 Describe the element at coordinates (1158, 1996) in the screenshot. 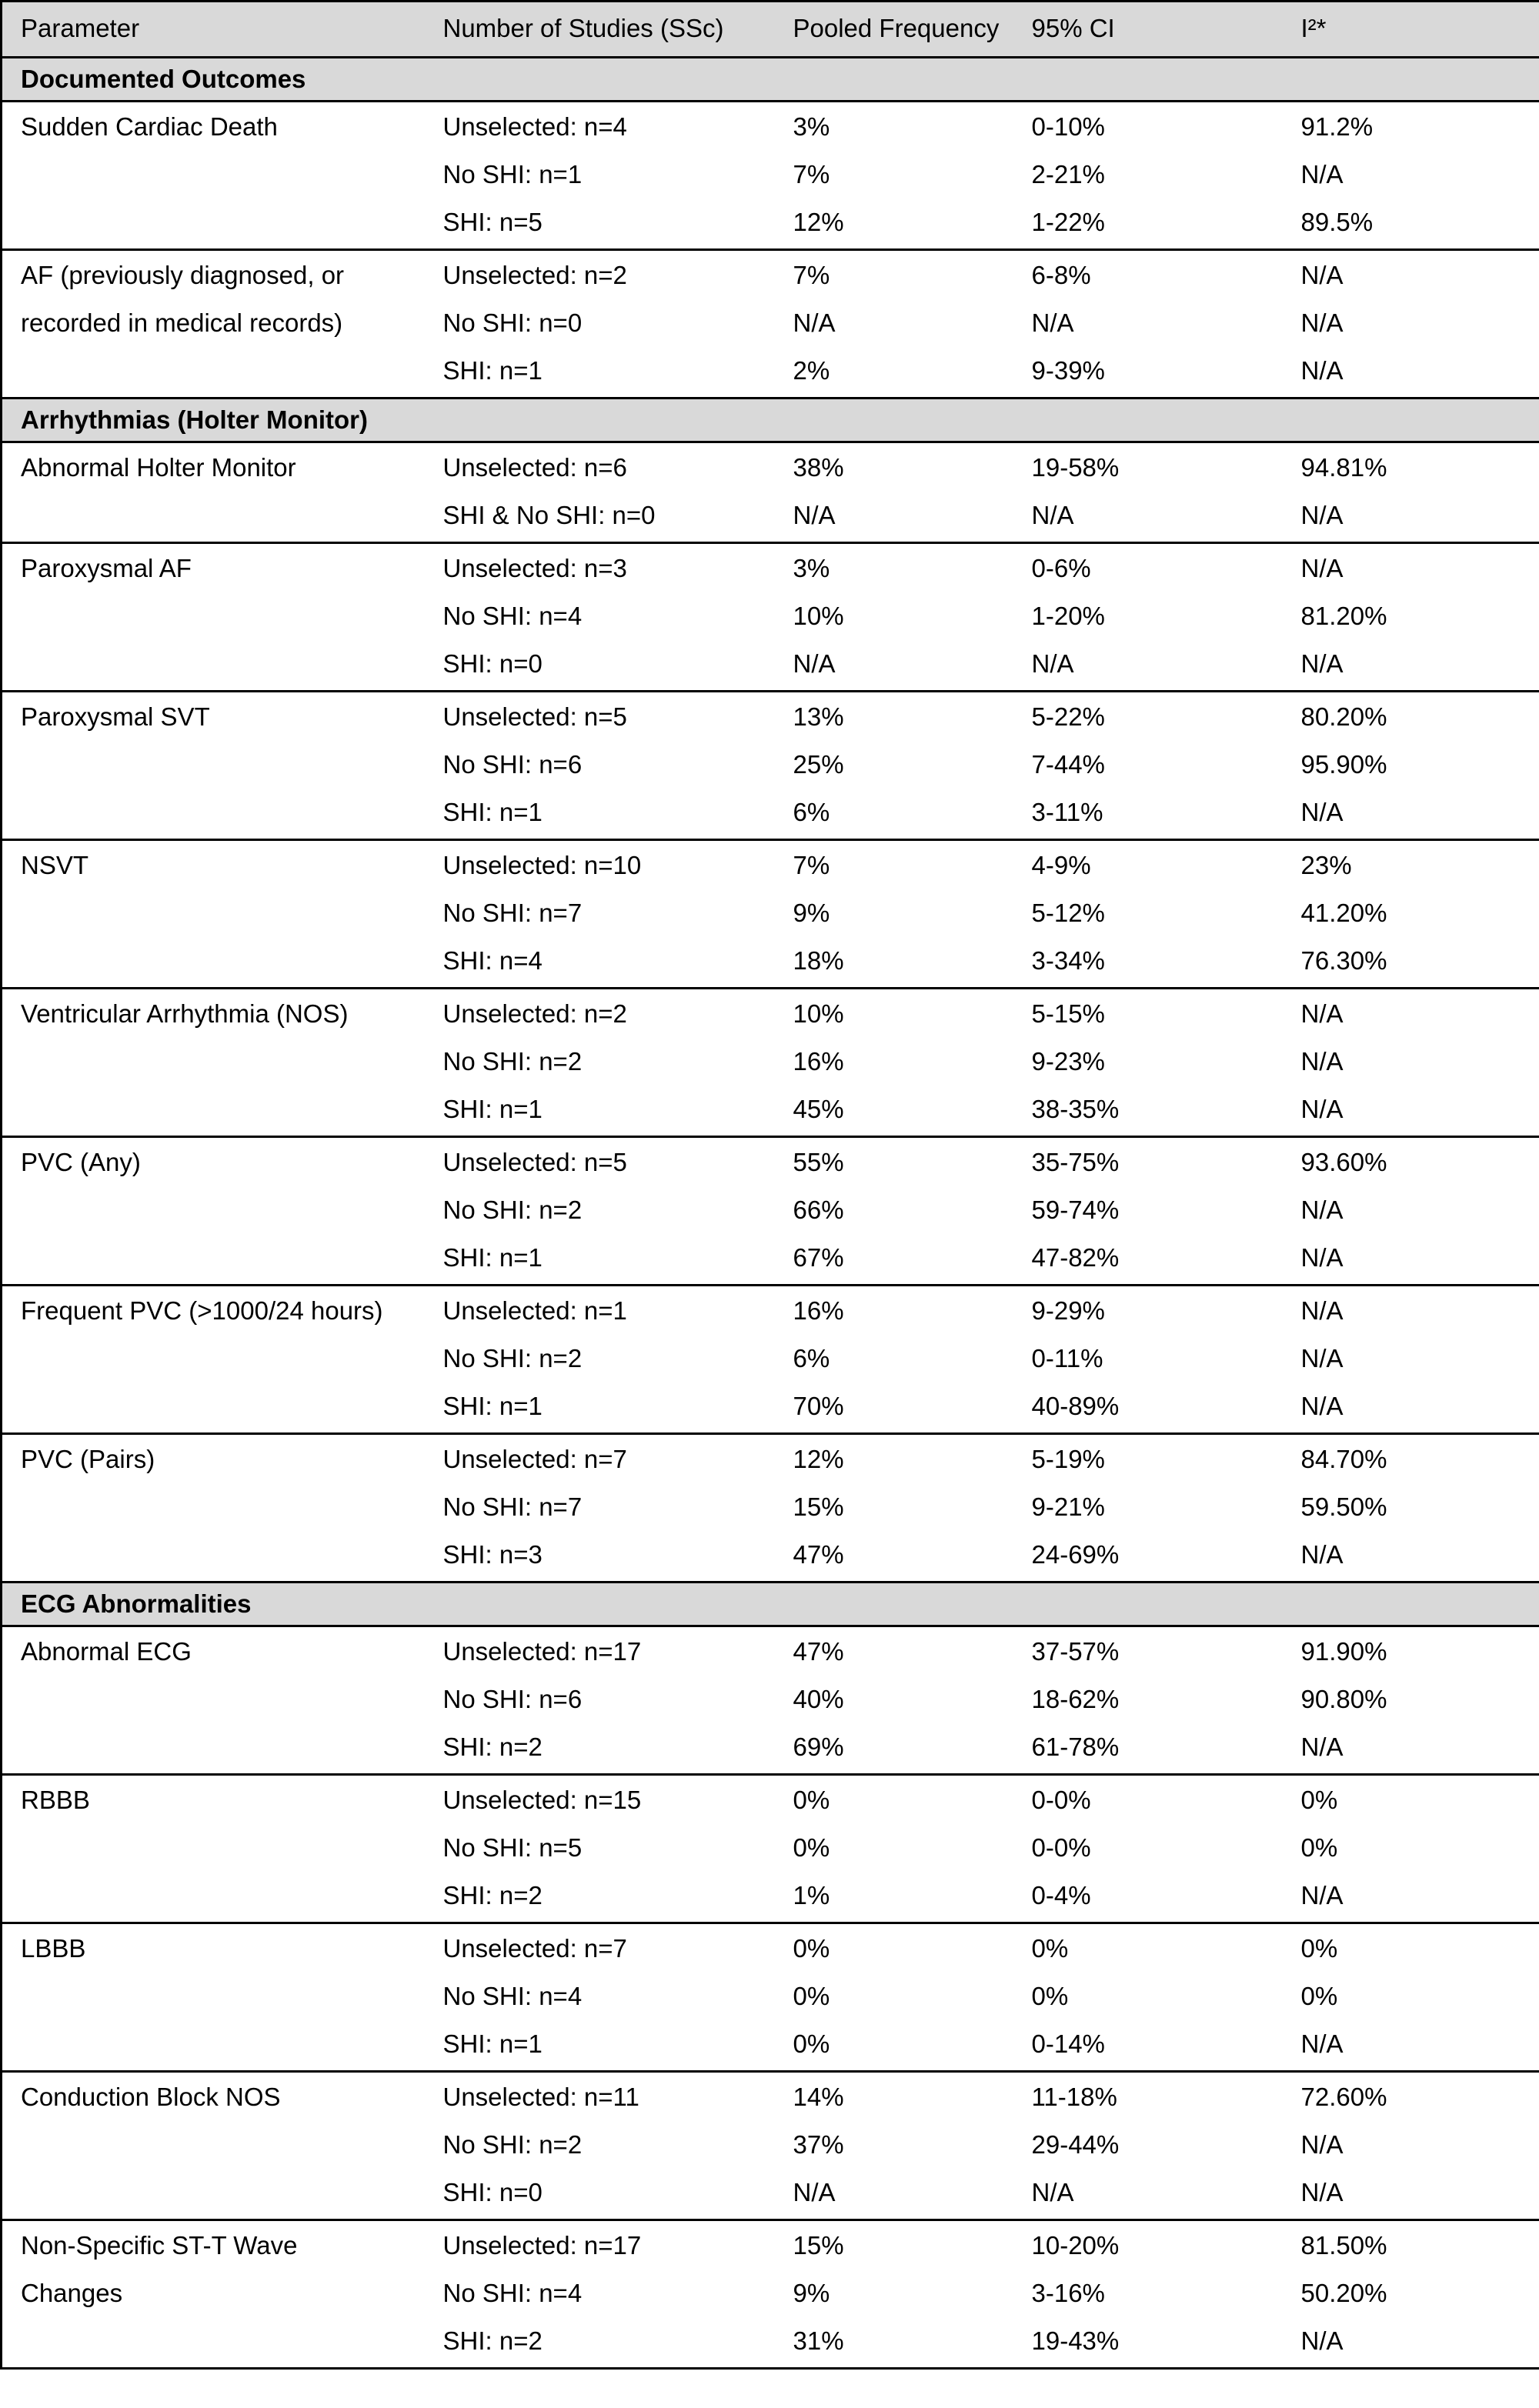

I see `ci-cell-line: 0%` at that location.